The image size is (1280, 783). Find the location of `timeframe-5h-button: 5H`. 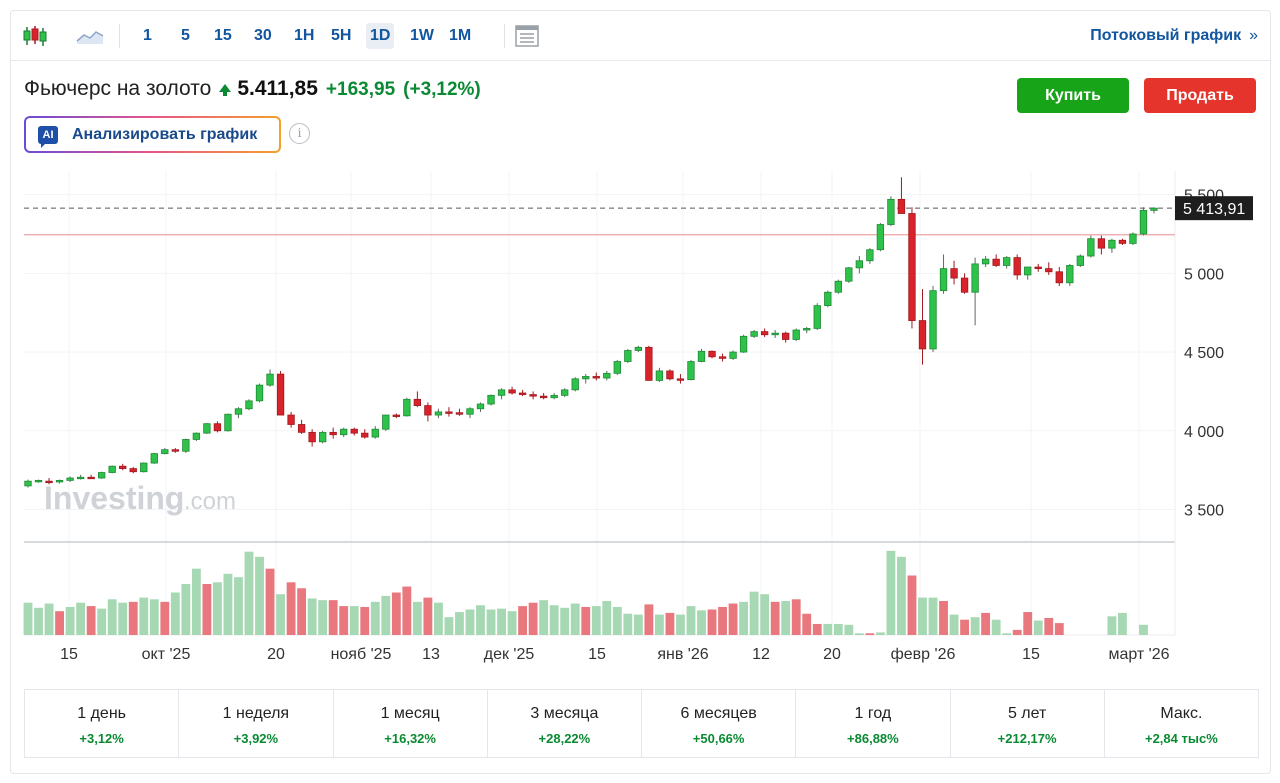

timeframe-5h-button: 5H is located at coordinates (341, 35).